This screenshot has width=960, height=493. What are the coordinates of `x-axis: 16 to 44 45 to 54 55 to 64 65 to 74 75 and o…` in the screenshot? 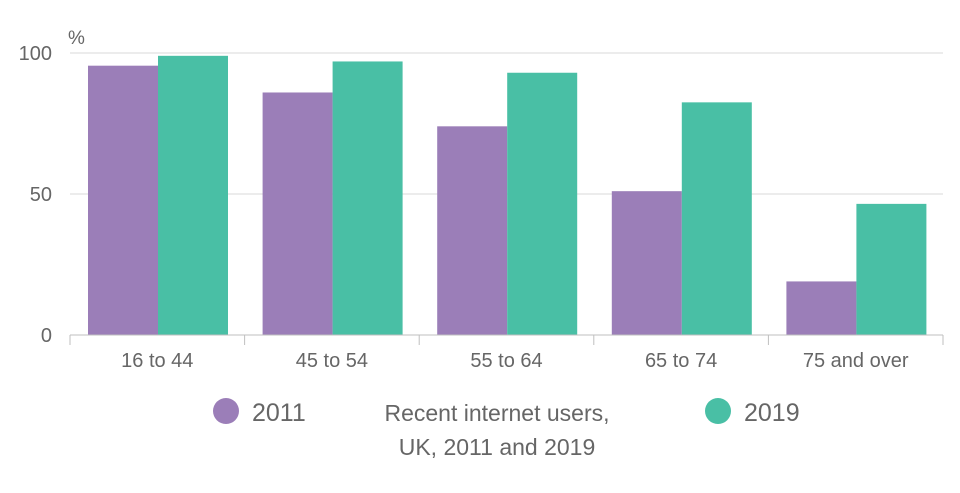 It's located at (506, 353).